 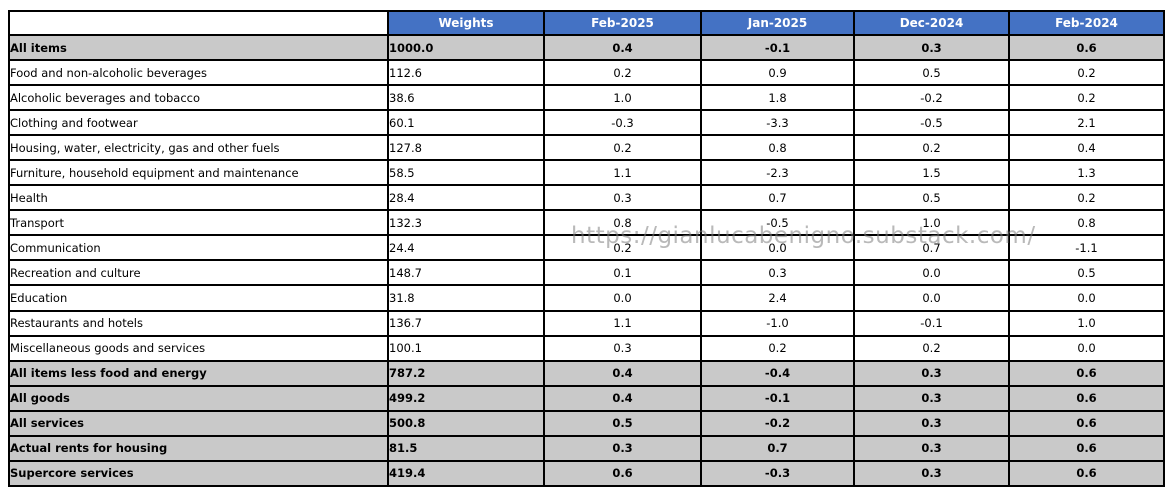 I want to click on table-row: Clothing and footwear 60.1 -0.3 -3.3 -0.5 2.1, so click(x=586, y=123).